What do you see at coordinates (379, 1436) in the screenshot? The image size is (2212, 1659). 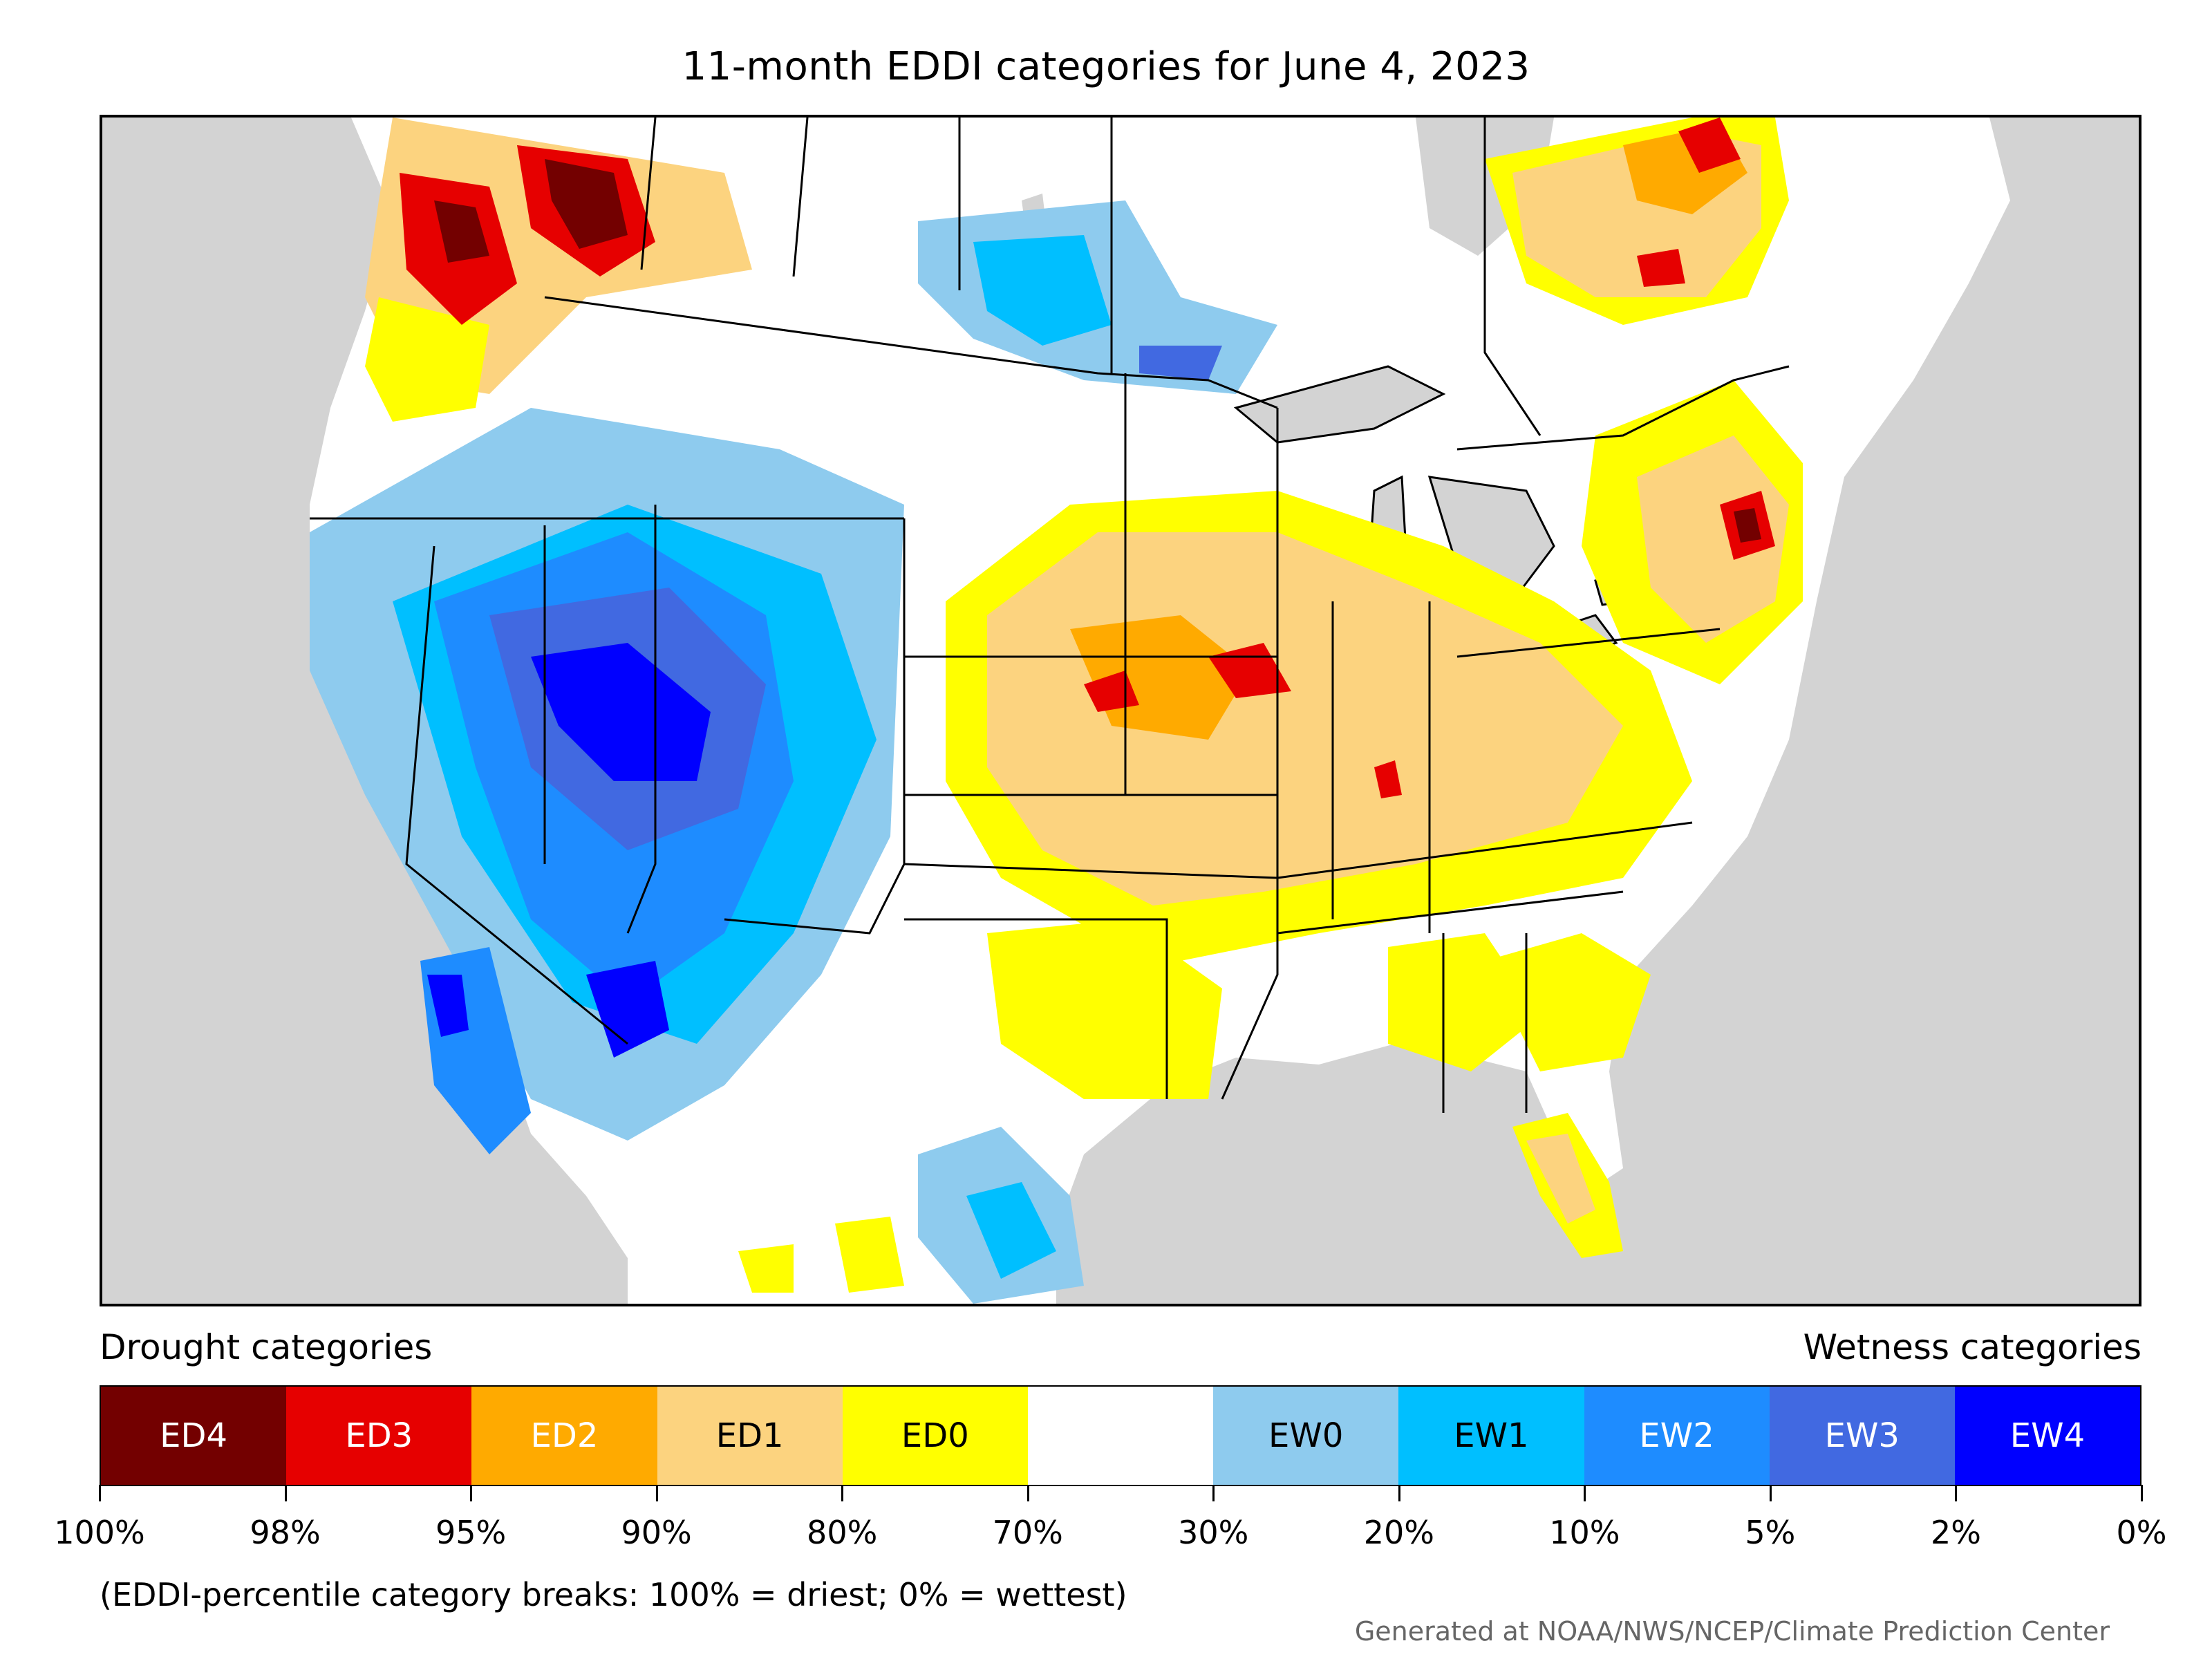 I see `colorbar-cell-ed3: ED3` at bounding box center [379, 1436].